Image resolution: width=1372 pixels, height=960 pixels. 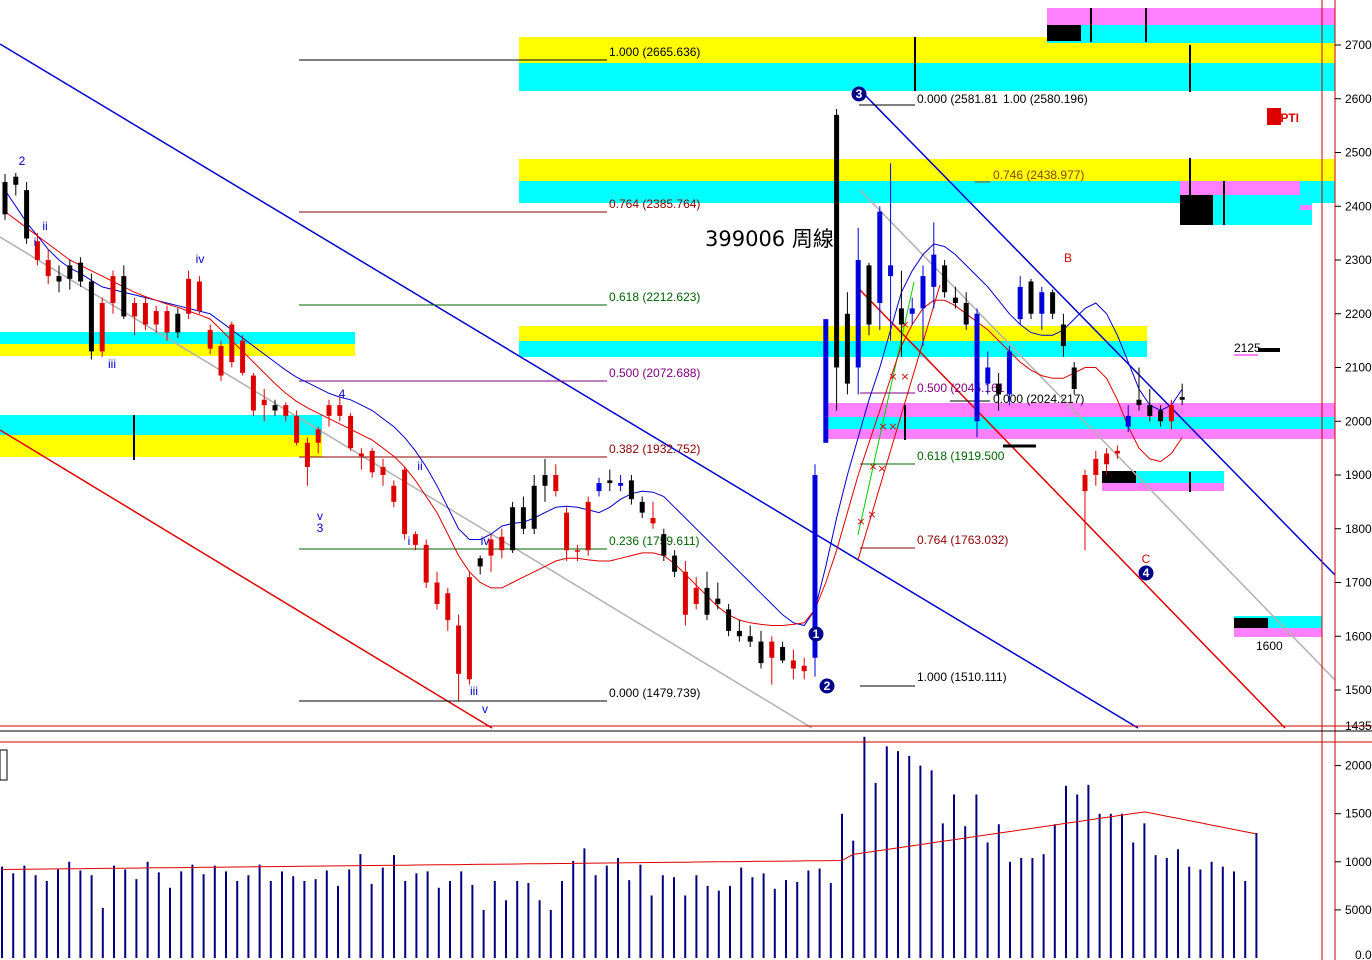 I want to click on fib-label: 0.382 (1932.752), so click(x=654, y=449).